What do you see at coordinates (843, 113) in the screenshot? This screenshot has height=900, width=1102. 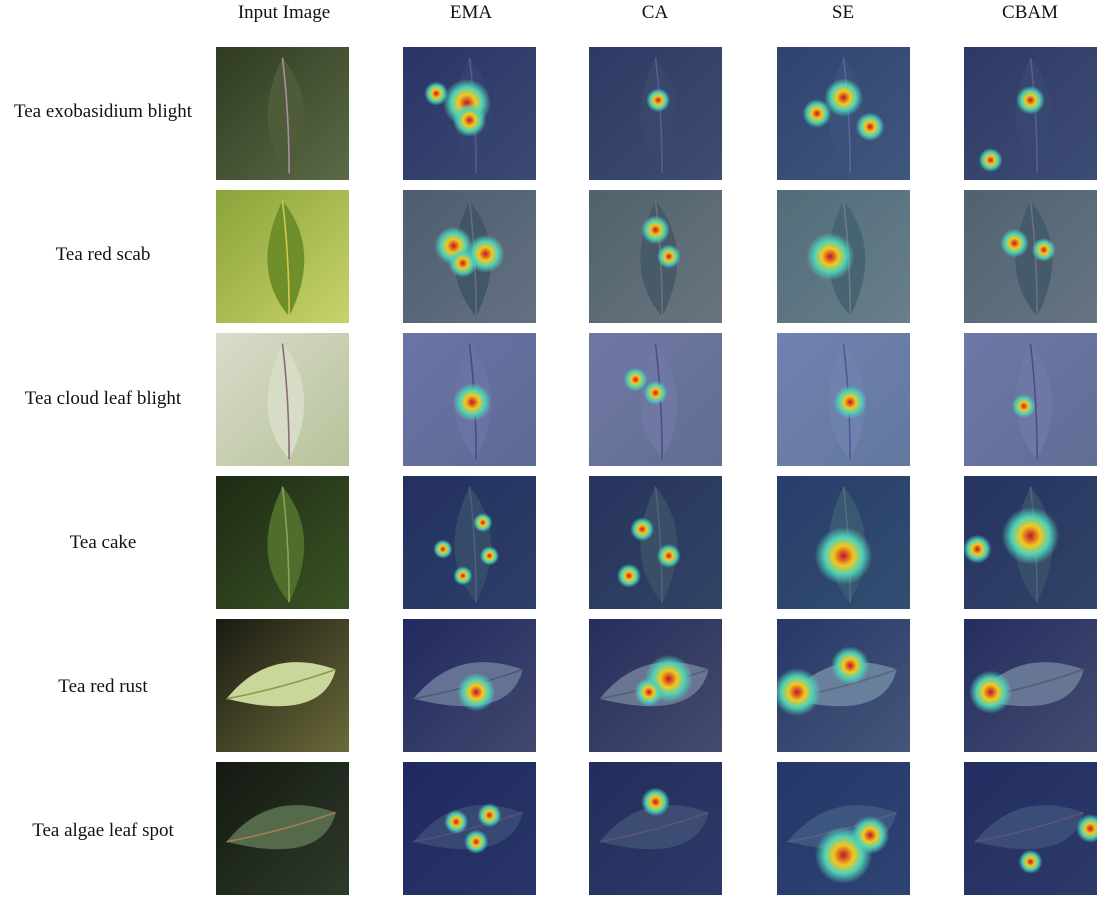 I see `heatmap-se-tea-exobasidium-blight` at bounding box center [843, 113].